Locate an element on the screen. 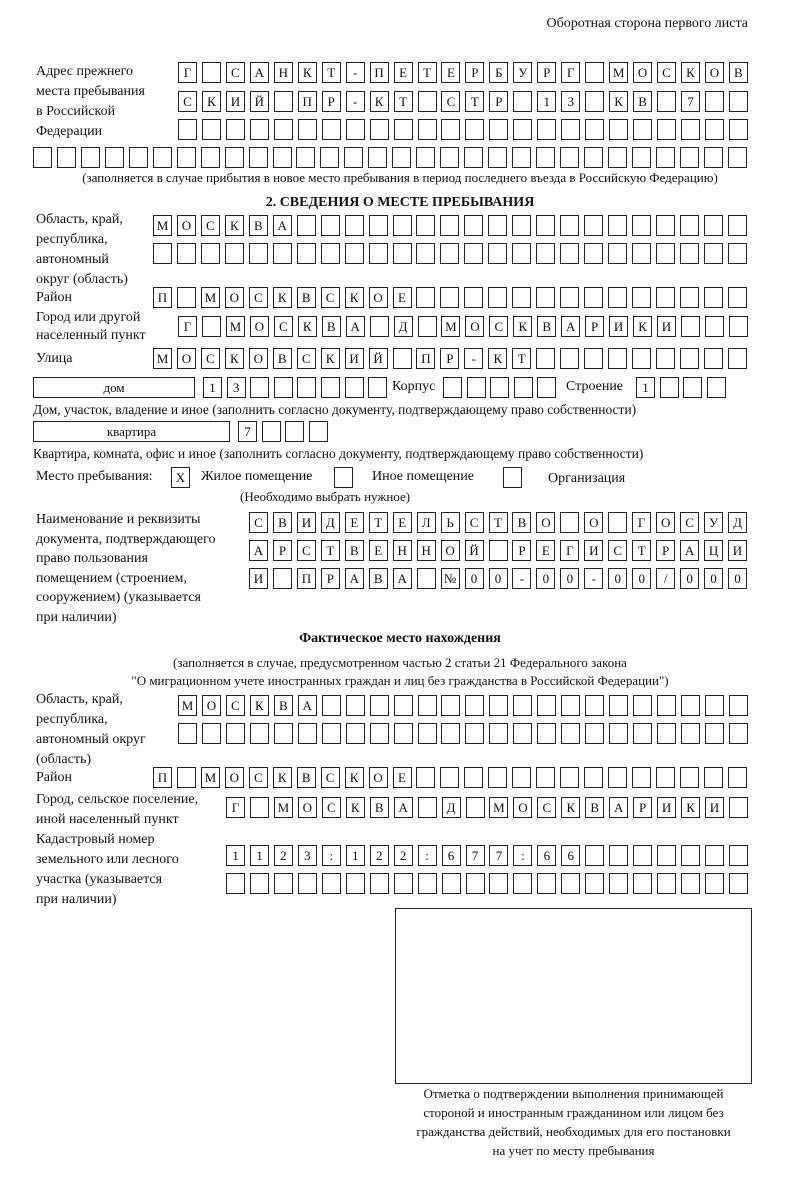 This screenshot has height=1180, width=800. city-row-cell: А is located at coordinates (571, 326).